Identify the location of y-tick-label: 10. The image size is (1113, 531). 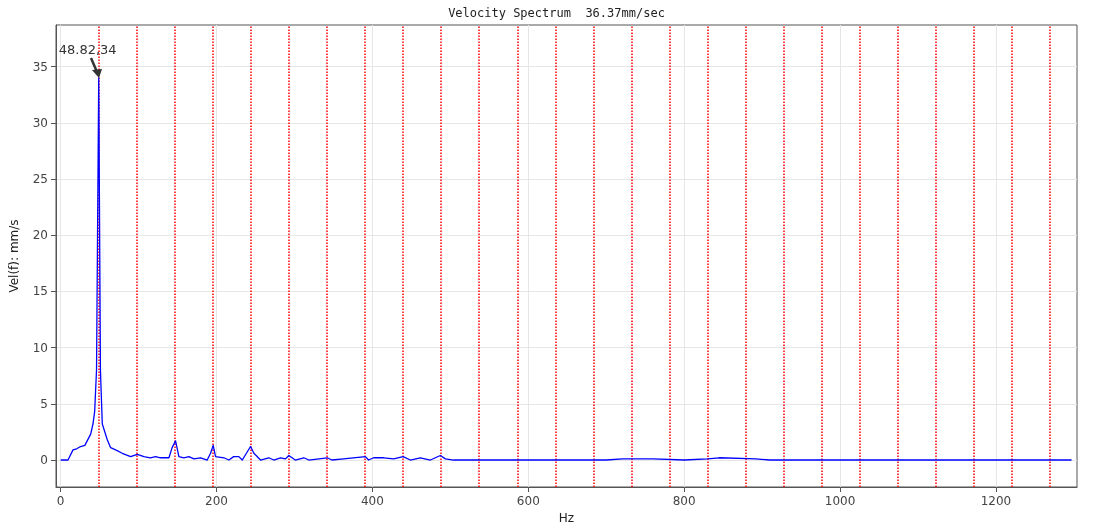
(40, 347).